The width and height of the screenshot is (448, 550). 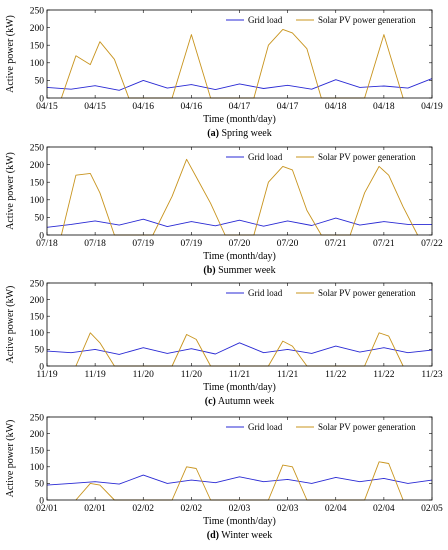 What do you see at coordinates (239, 270) in the screenshot?
I see `subfigure-caption: (b) Summer week` at bounding box center [239, 270].